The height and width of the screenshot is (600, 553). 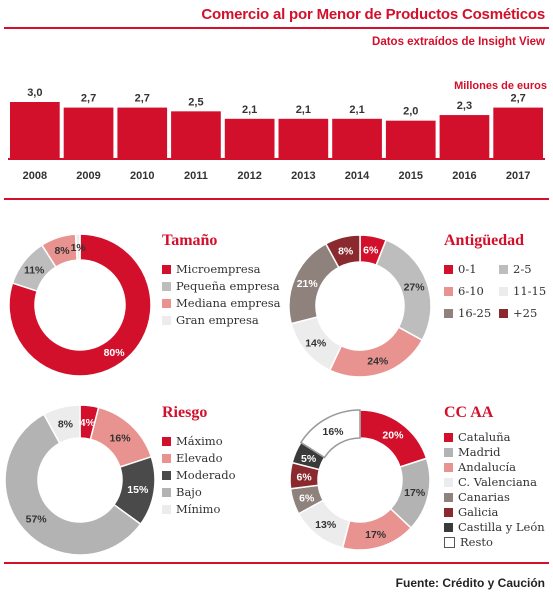 What do you see at coordinates (210, 320) in the screenshot?
I see `legend-item: Gran empresa` at bounding box center [210, 320].